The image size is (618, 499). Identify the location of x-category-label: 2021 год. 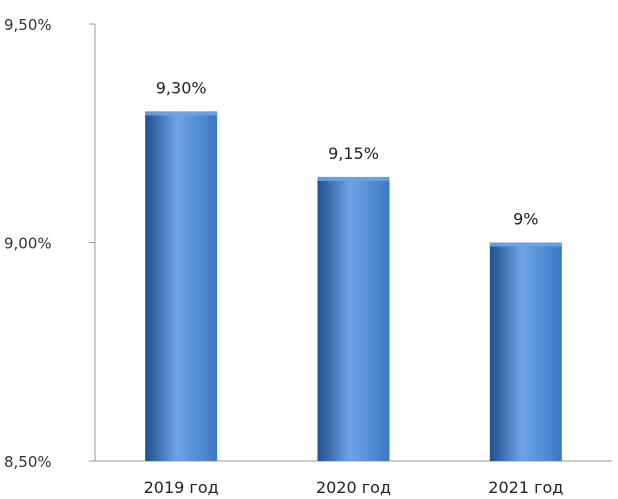
(525, 487).